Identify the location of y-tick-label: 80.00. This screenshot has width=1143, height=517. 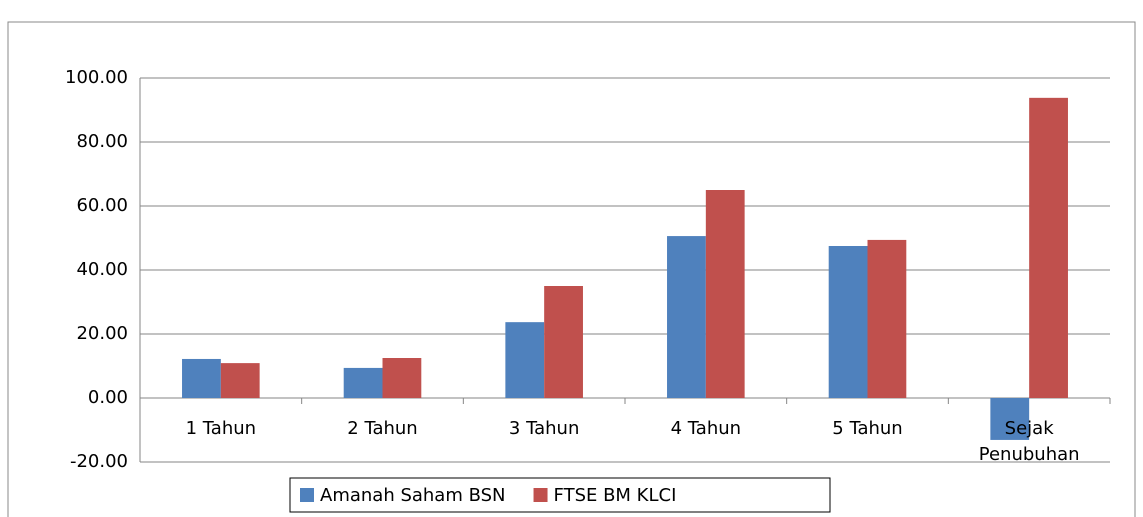
(102, 141).